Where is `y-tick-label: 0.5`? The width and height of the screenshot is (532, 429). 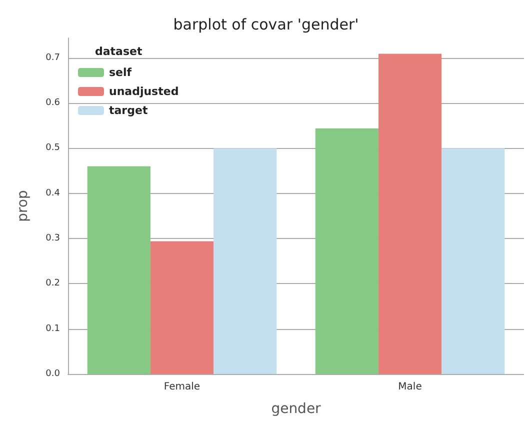
y-tick-label: 0.5 is located at coordinates (53, 148).